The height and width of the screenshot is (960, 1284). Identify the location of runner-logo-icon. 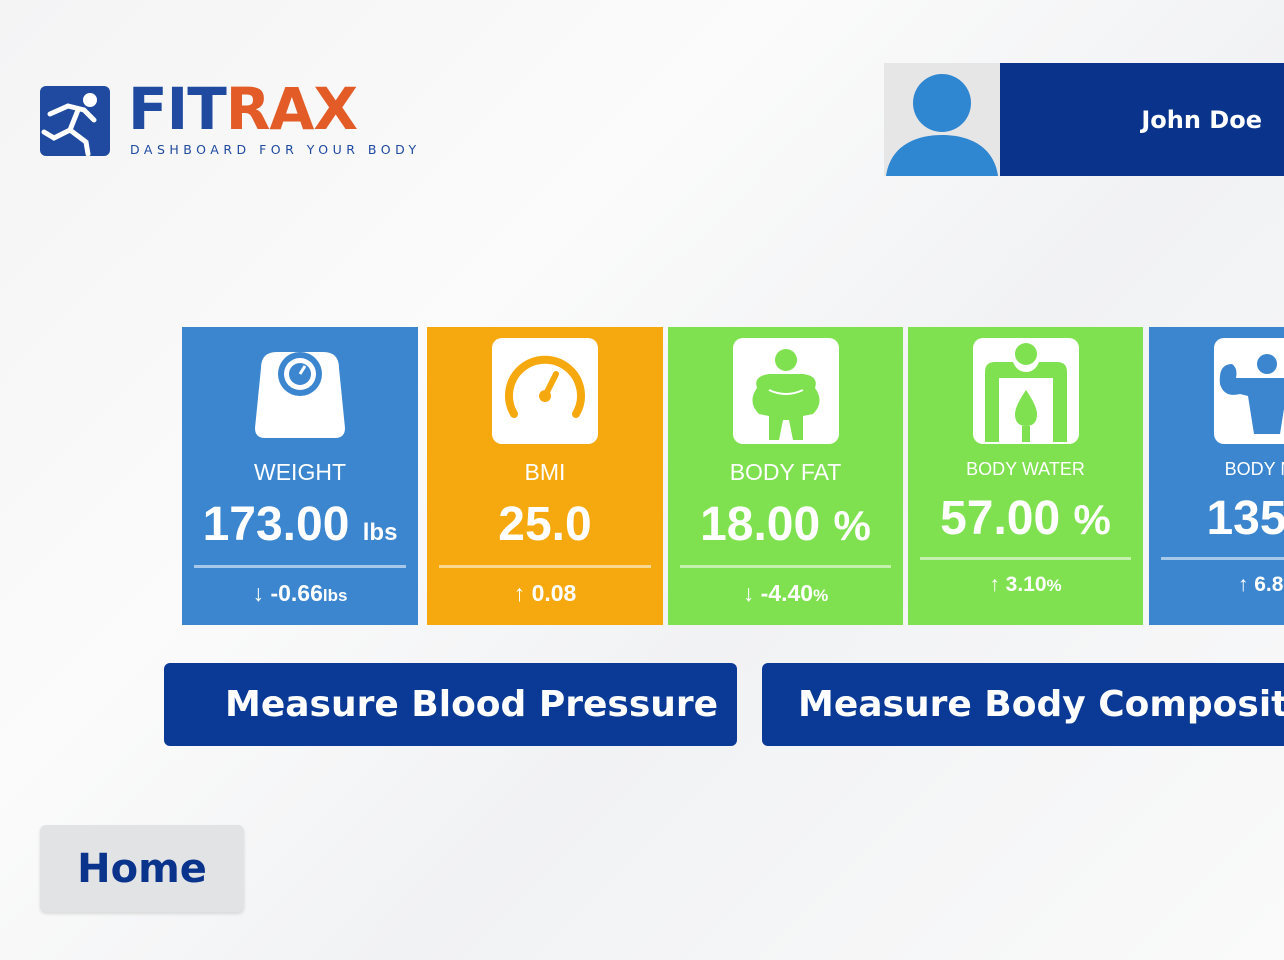
(75, 121).